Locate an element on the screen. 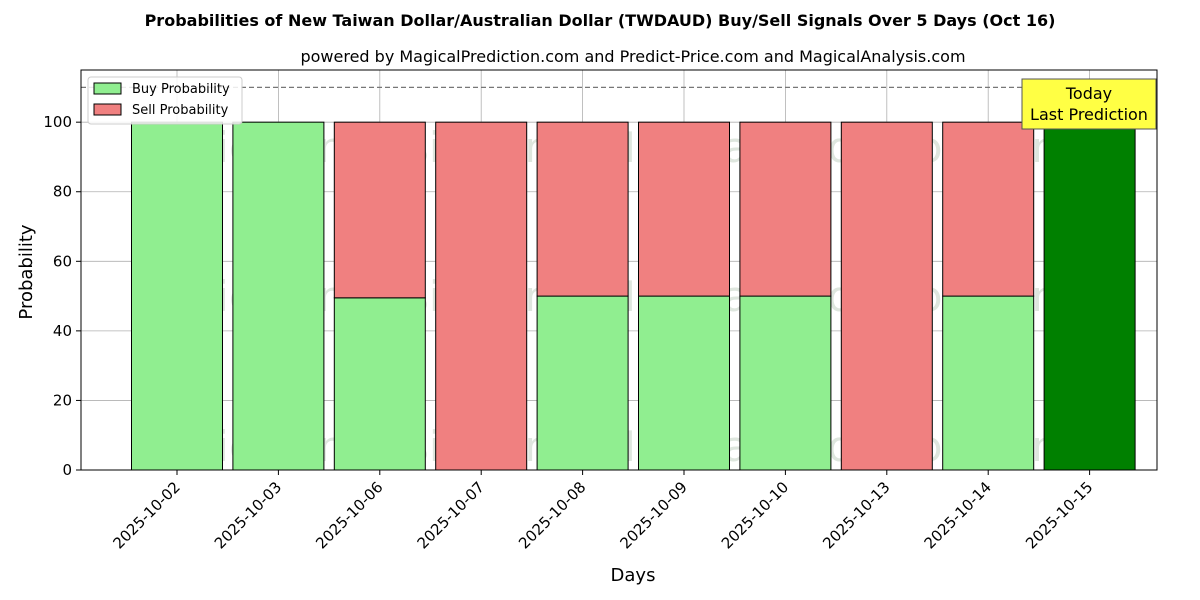 This screenshot has width=1200, height=600. legend-swatch-sell is located at coordinates (107, 109).